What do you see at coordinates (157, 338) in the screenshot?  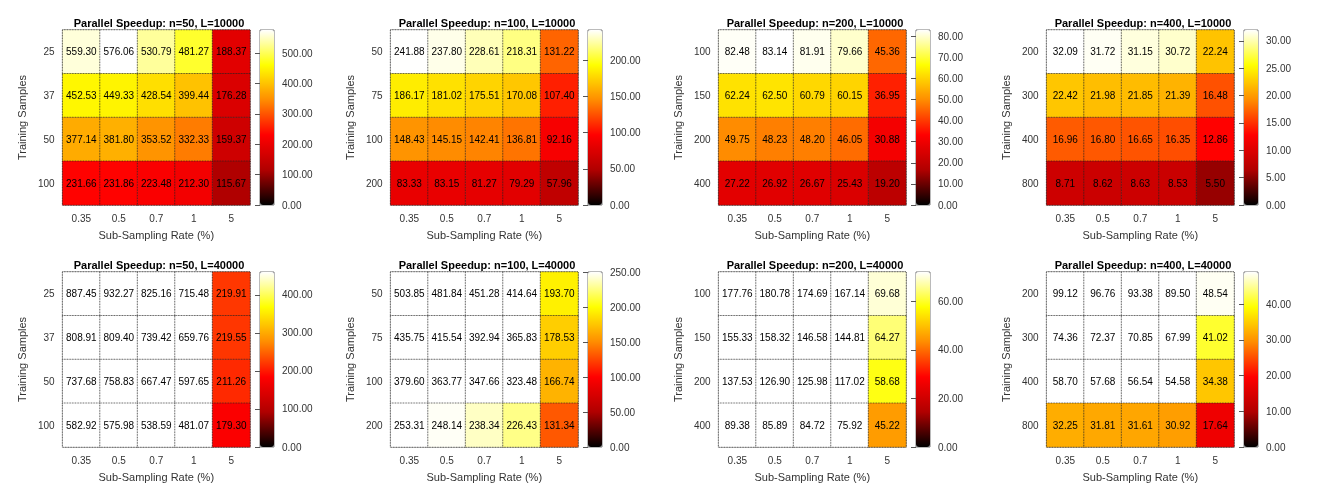 I see `data-label: 739.42` at bounding box center [157, 338].